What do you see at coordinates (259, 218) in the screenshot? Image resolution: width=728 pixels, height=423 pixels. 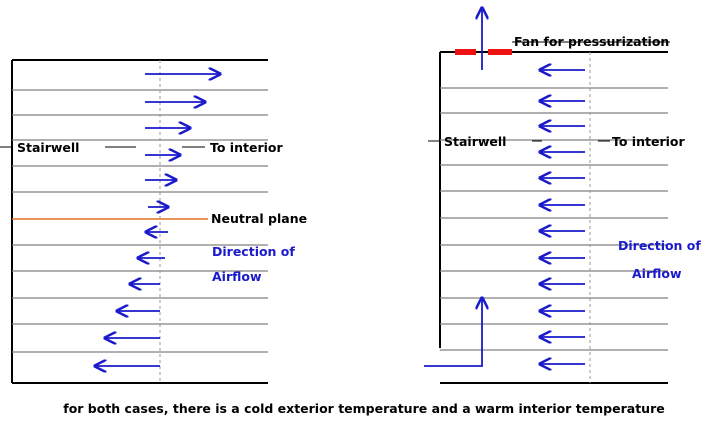 I see `left-neutral-plane-label: Neutral plane` at bounding box center [259, 218].